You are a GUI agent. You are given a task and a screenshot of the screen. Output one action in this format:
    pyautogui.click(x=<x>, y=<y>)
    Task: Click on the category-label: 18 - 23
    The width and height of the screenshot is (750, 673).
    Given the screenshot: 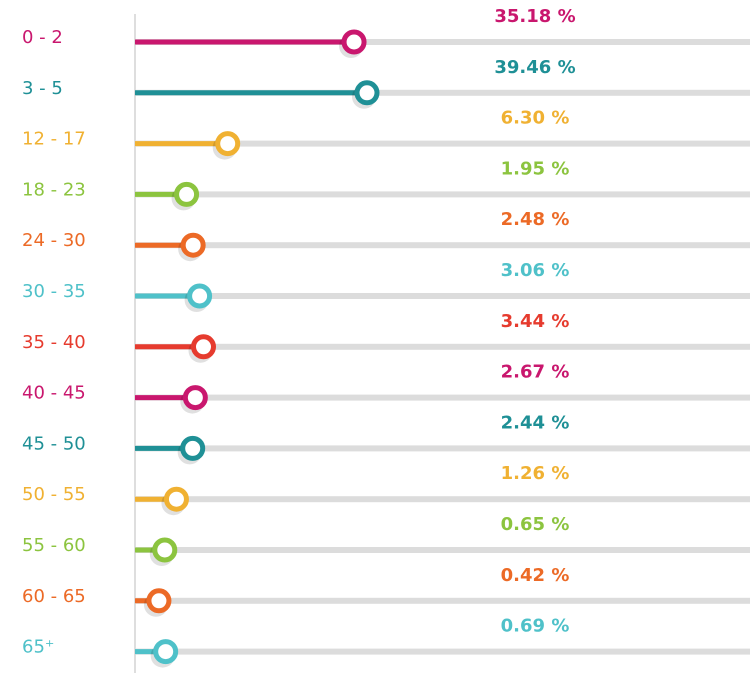 What is the action you would take?
    pyautogui.click(x=54, y=189)
    